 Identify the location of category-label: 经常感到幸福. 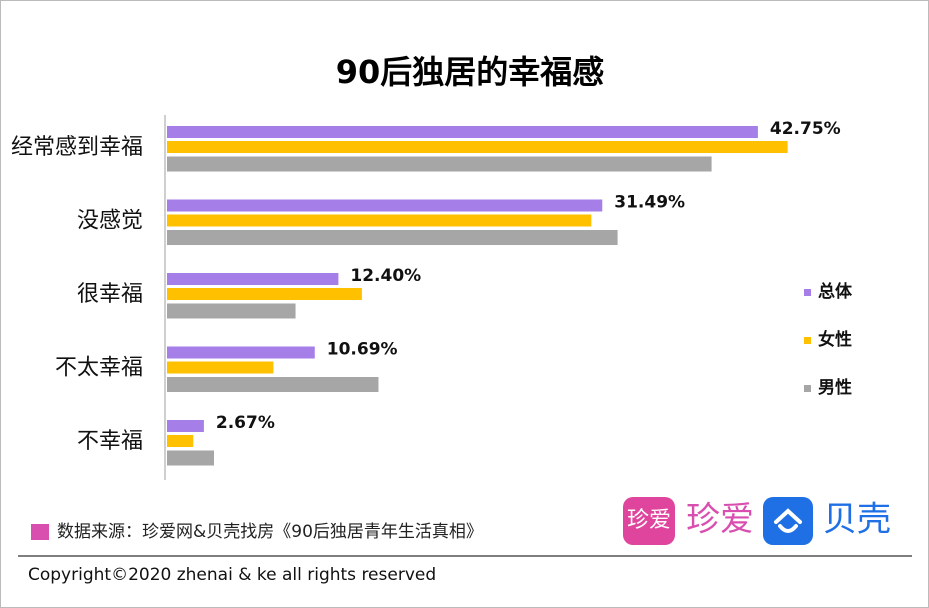
(77, 147).